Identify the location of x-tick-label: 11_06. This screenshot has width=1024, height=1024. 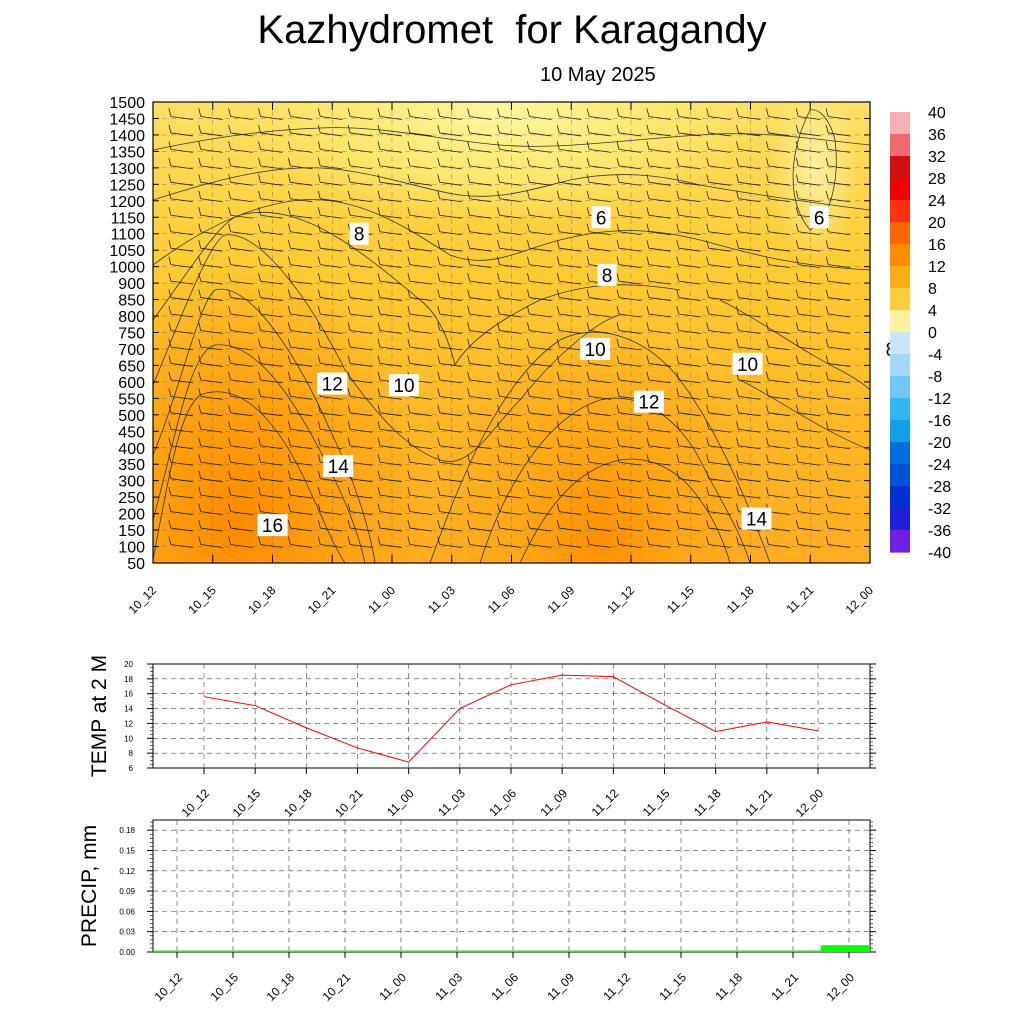
(502, 802).